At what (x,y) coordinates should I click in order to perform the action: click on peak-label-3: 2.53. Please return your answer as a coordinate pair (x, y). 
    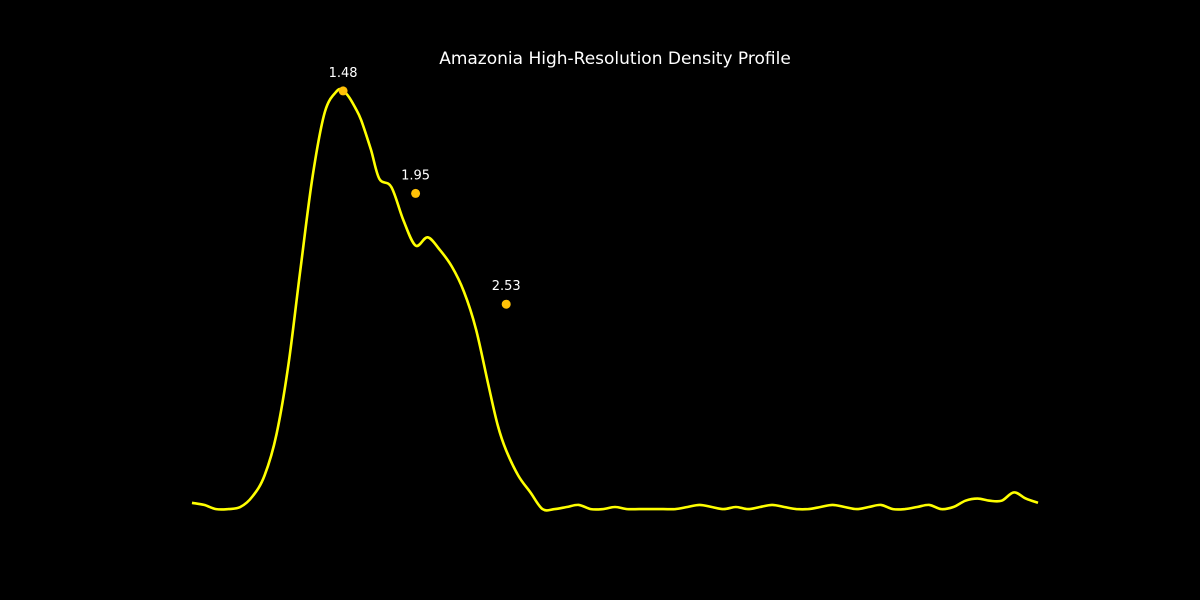
    Looking at the image, I should click on (506, 286).